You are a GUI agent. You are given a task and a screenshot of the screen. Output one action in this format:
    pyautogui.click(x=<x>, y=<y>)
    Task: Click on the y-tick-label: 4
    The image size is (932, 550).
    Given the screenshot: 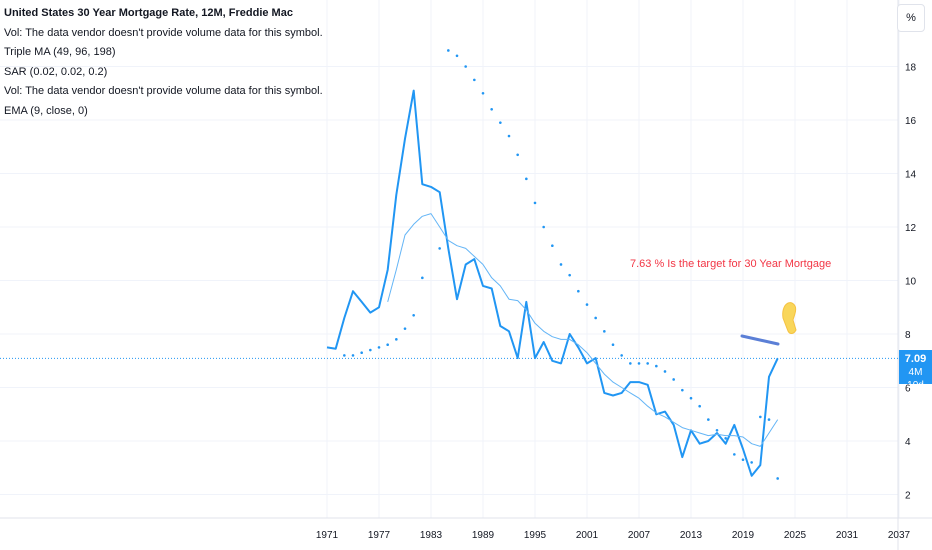 What is the action you would take?
    pyautogui.click(x=908, y=442)
    